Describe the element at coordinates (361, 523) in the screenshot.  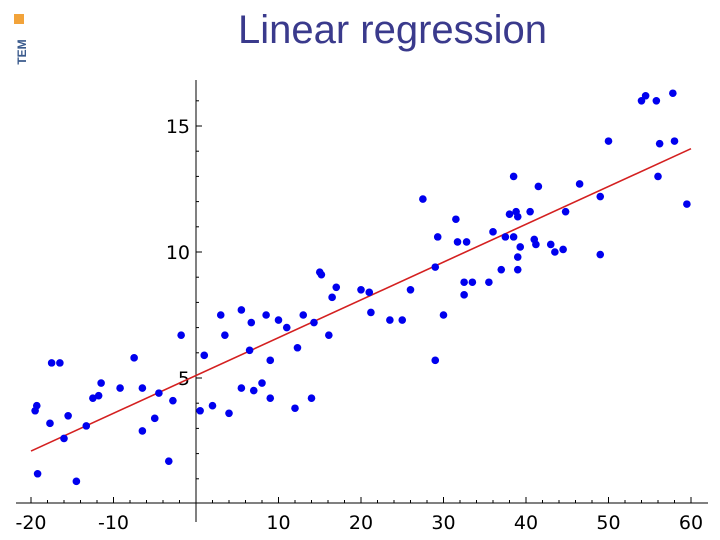
I see `x-tick-label: 20` at that location.